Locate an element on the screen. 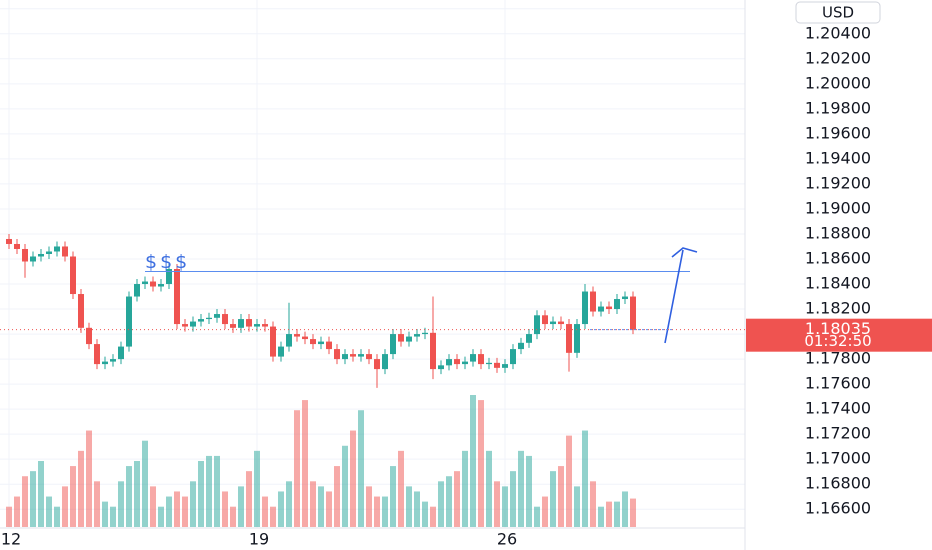 This screenshot has width=932, height=550. last-price-label: 1.18035 is located at coordinates (838, 328).